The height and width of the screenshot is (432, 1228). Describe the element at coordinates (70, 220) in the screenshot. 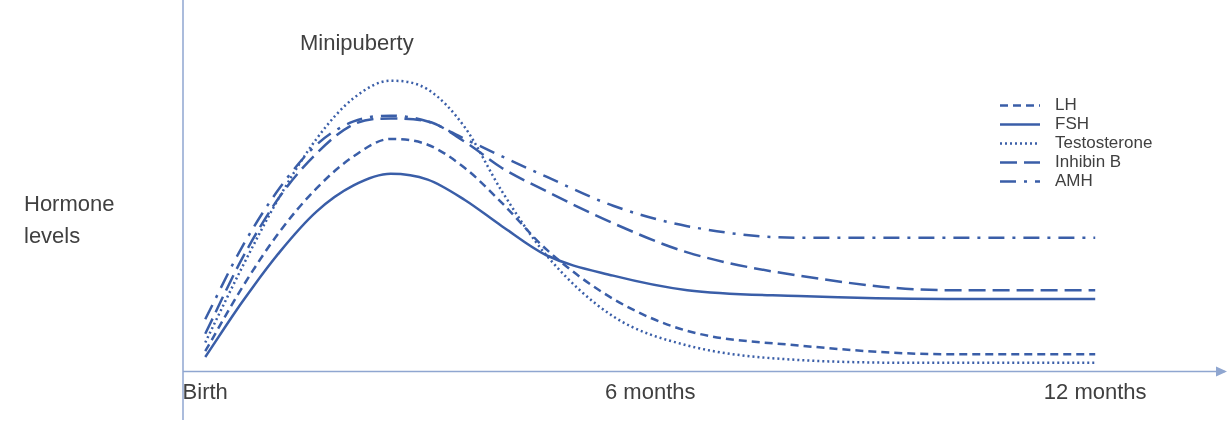

I see `y-axis-title: Hormone levels` at that location.